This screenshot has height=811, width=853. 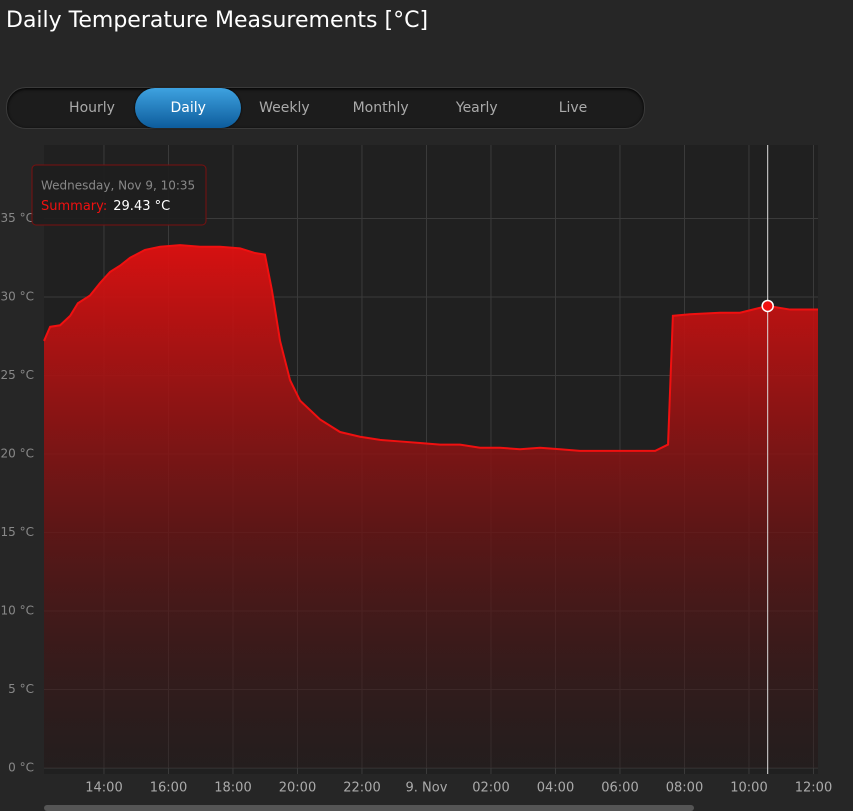 What do you see at coordinates (168, 788) in the screenshot?
I see `x-tick-label: 16:00` at bounding box center [168, 788].